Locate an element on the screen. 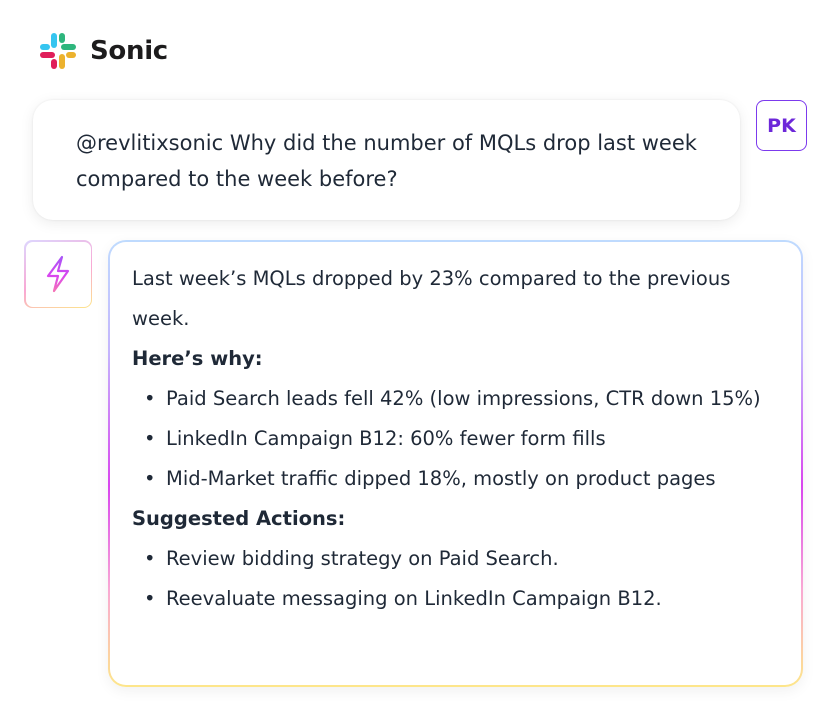 The width and height of the screenshot is (832, 720). bot-avatar is located at coordinates (58, 274).